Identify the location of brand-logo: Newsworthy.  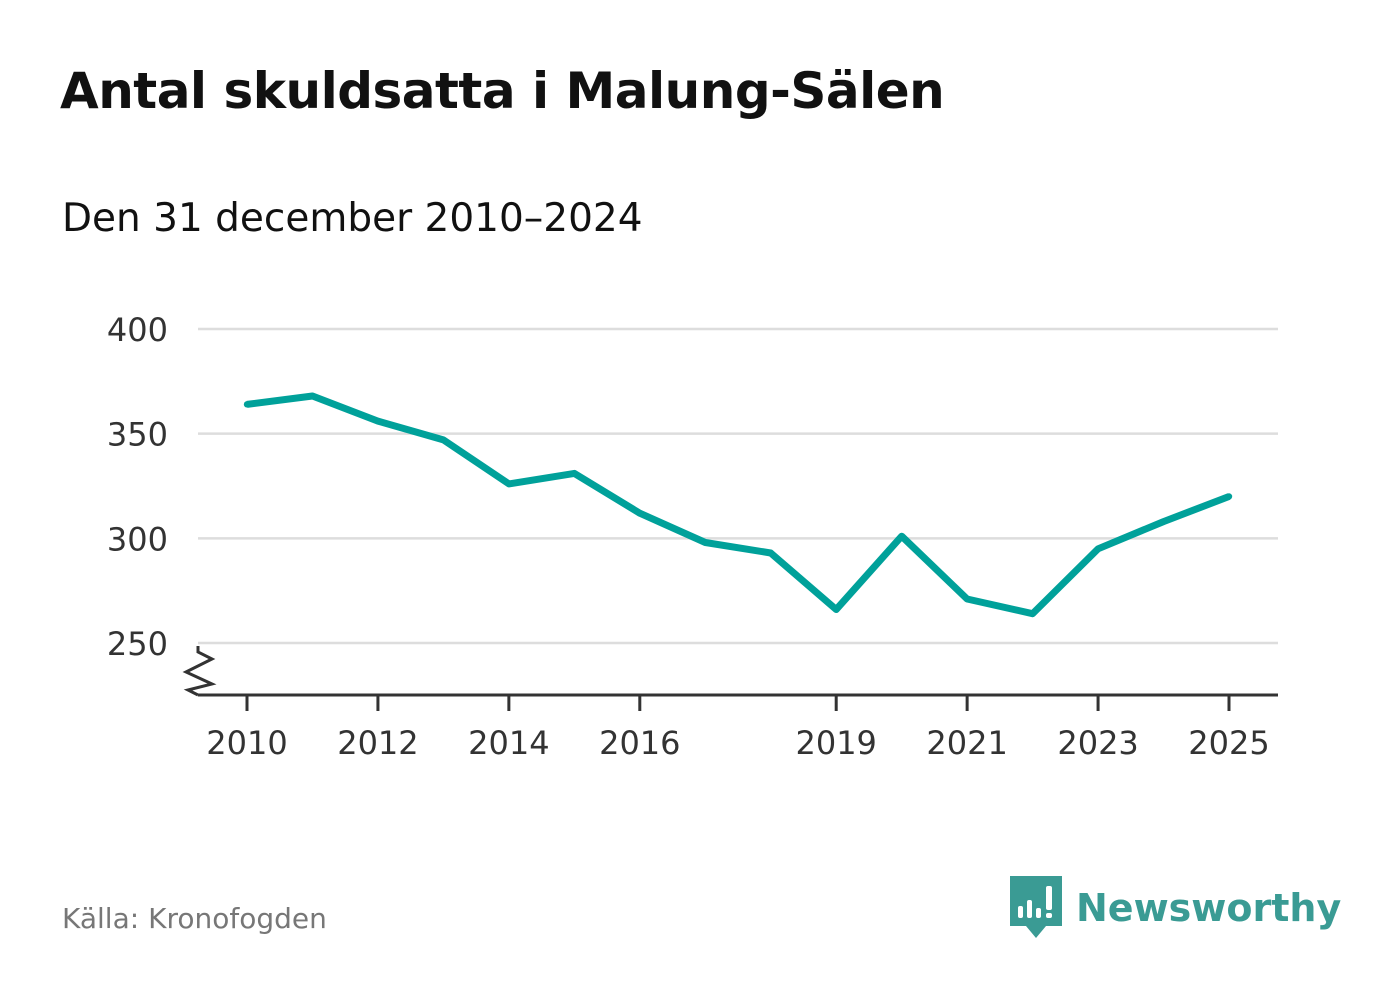
(1175, 908).